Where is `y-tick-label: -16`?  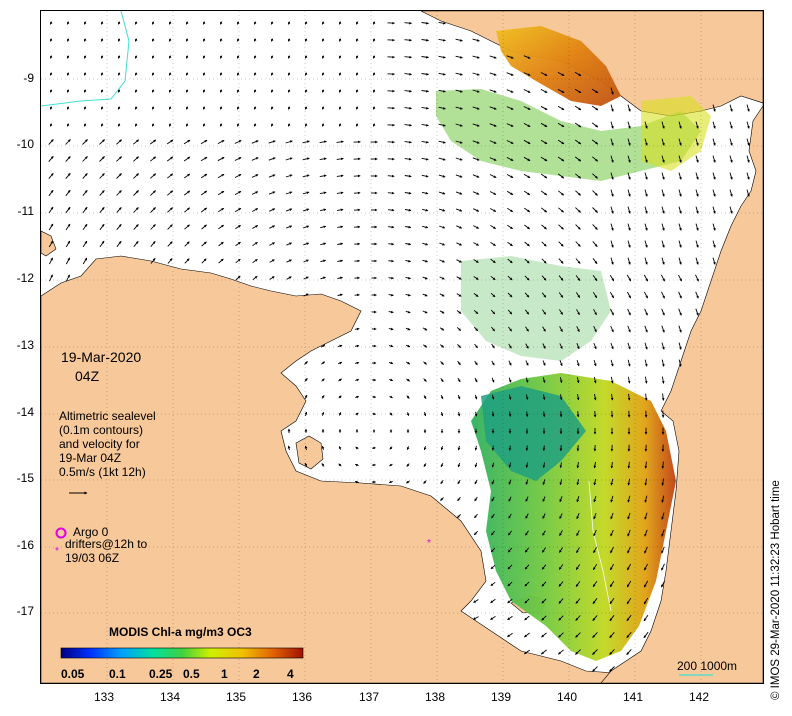 y-tick-label: -16 is located at coordinates (25, 545).